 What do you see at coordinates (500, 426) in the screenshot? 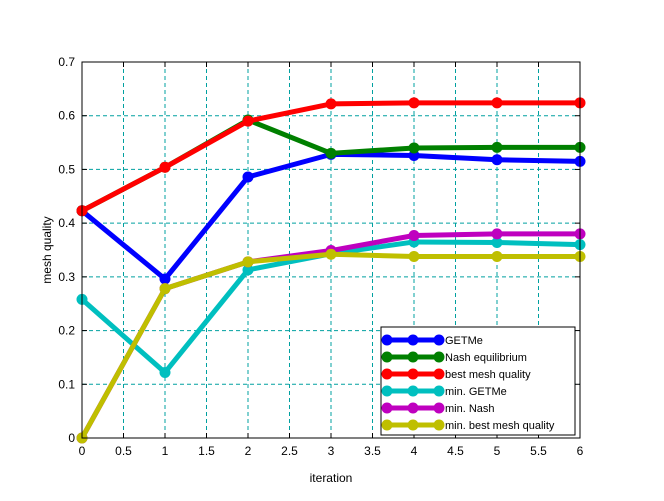
I see `legend-label: min. best mesh quality` at bounding box center [500, 426].